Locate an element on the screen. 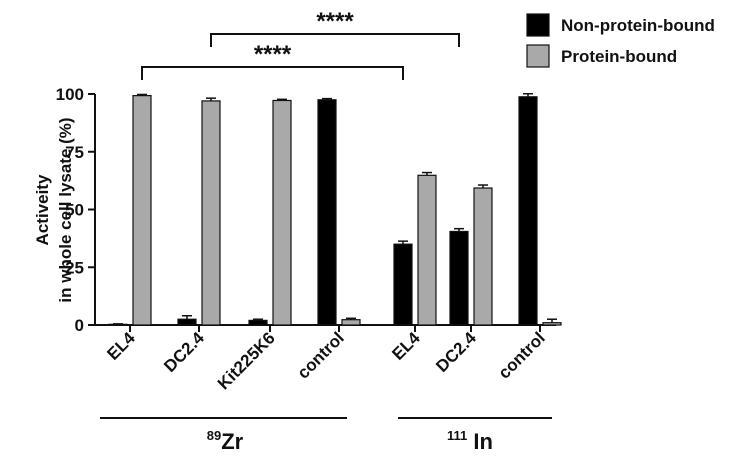  y-tick-label: 0 is located at coordinates (79, 325).